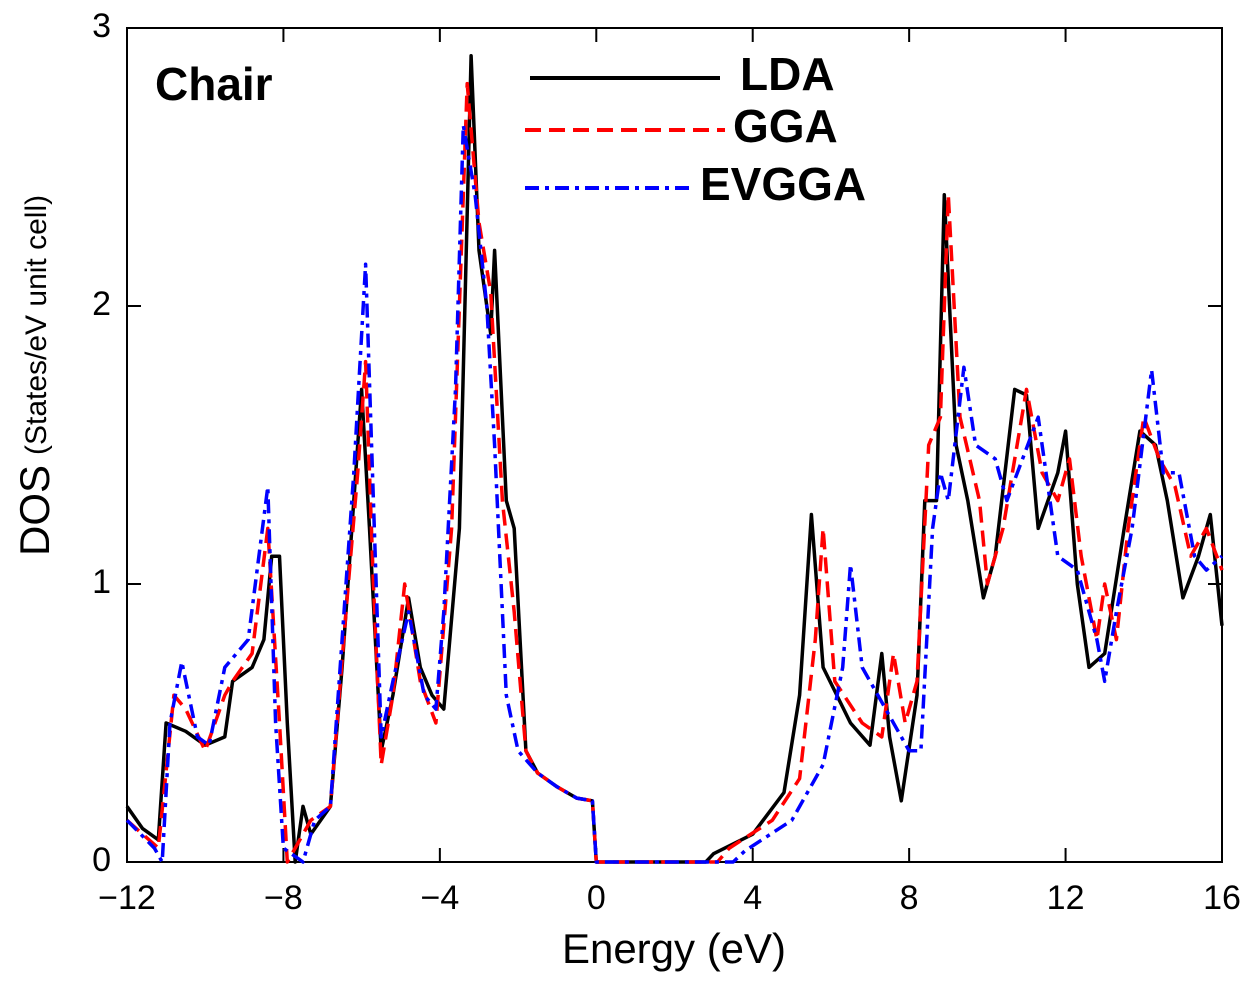 This screenshot has width=1253, height=981. I want to click on y-tick-label: 0, so click(101, 860).